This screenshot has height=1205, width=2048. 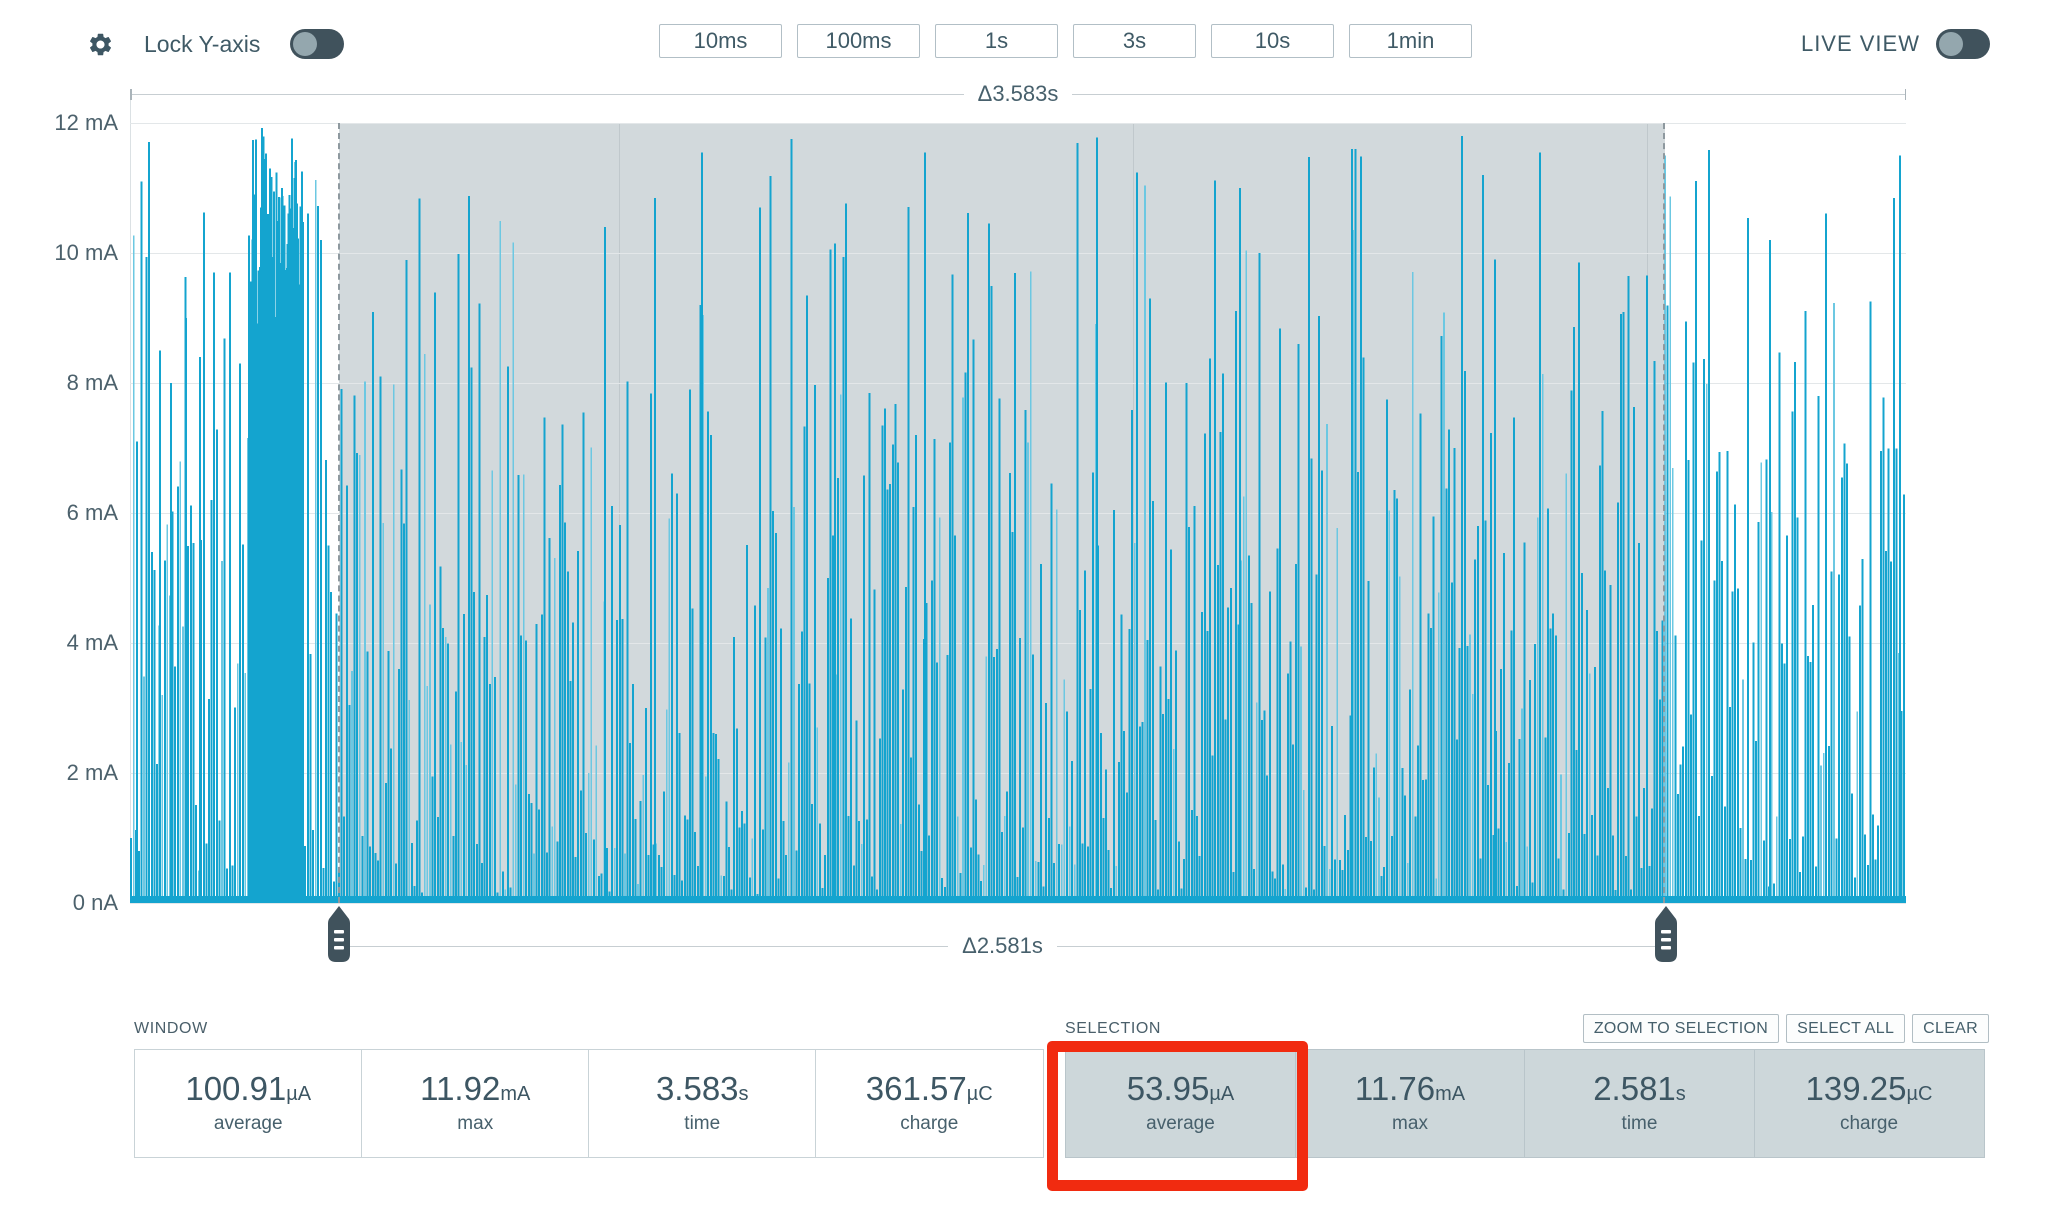 What do you see at coordinates (92, 642) in the screenshot?
I see `y-tick-4mA: 4 mA` at bounding box center [92, 642].